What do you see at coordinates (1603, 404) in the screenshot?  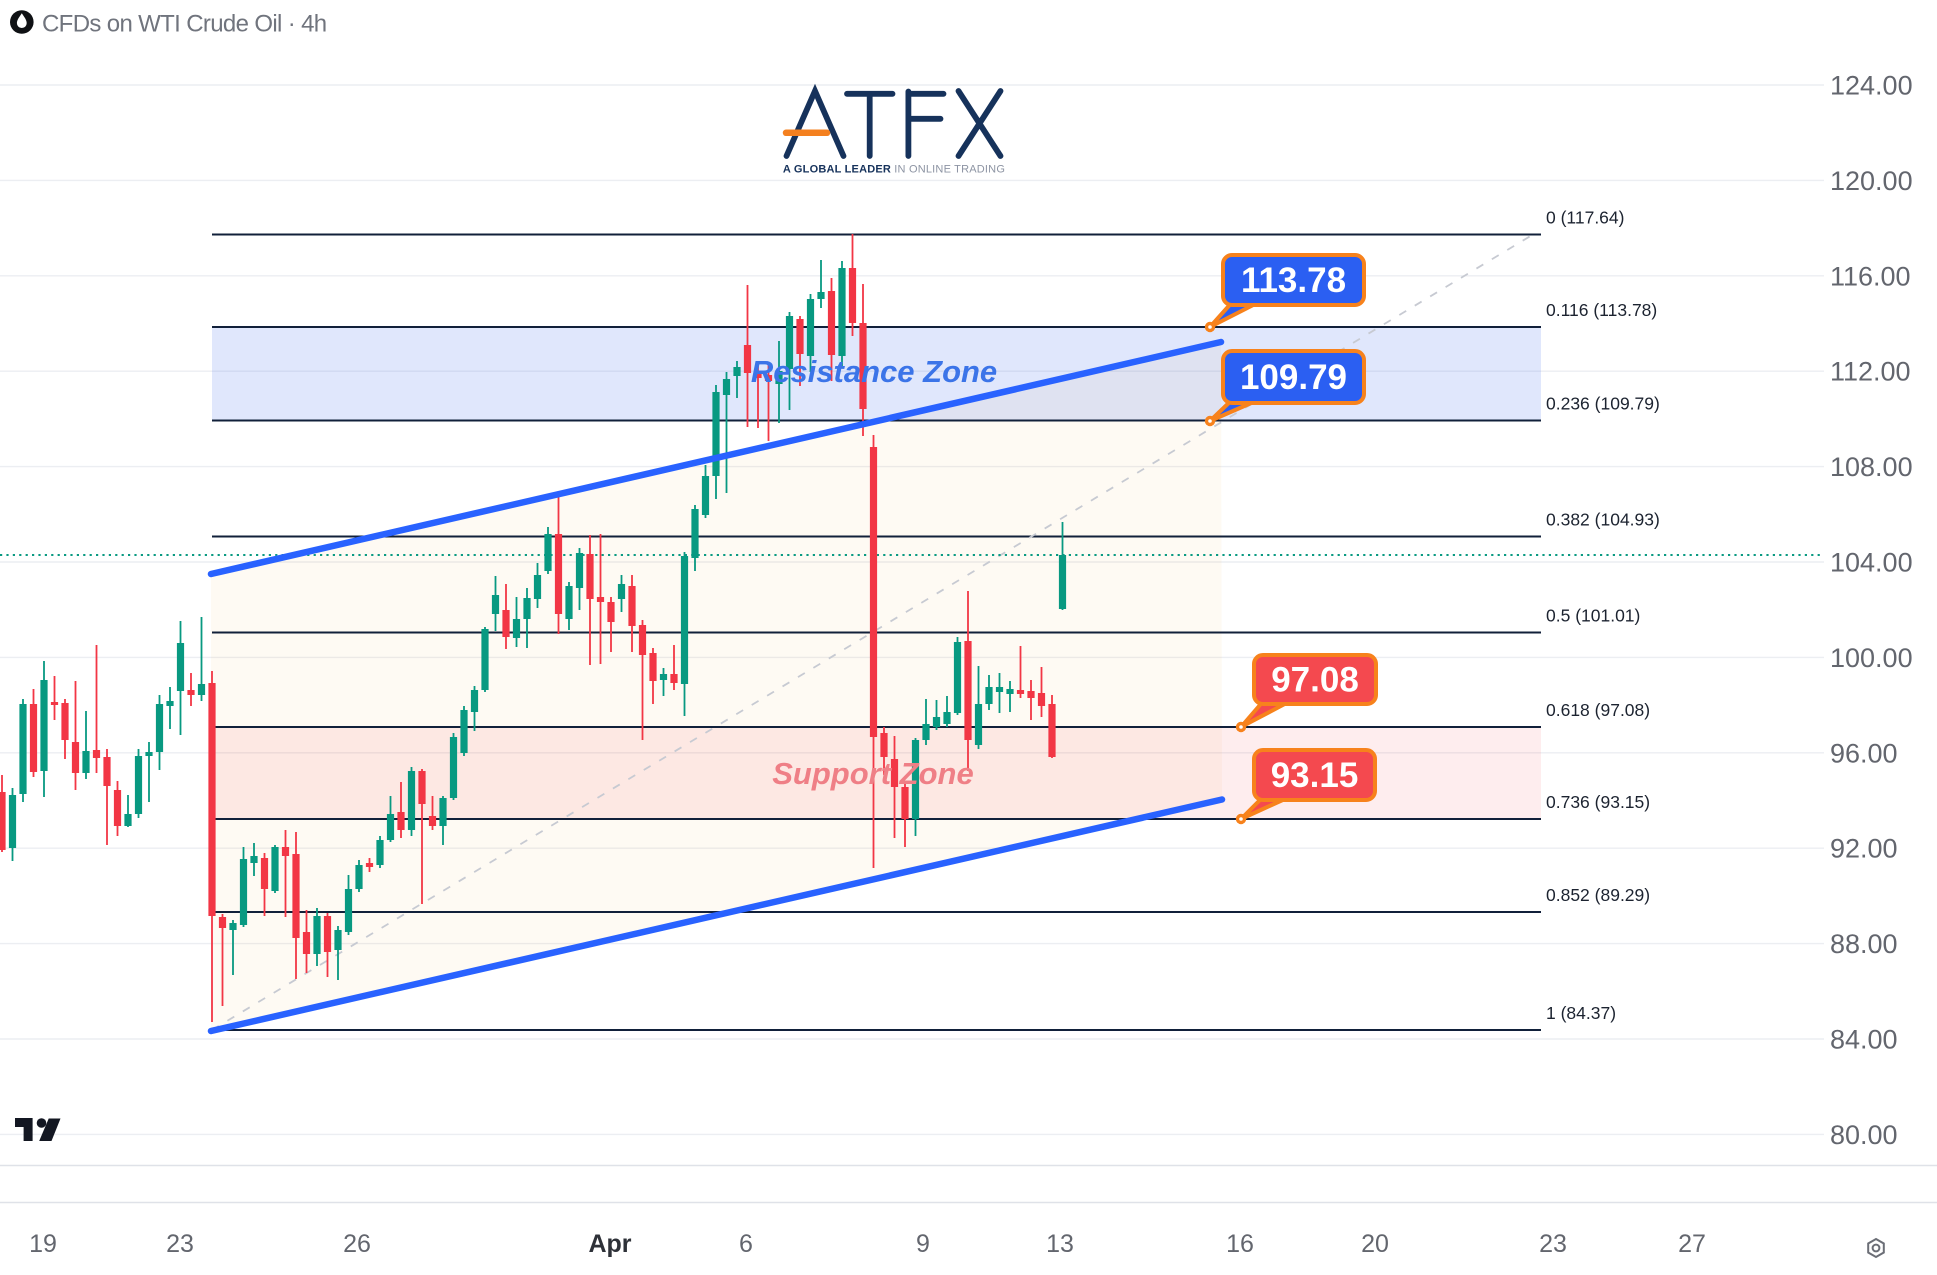 I see `svg-text: 0.236 (109.79)` at bounding box center [1603, 404].